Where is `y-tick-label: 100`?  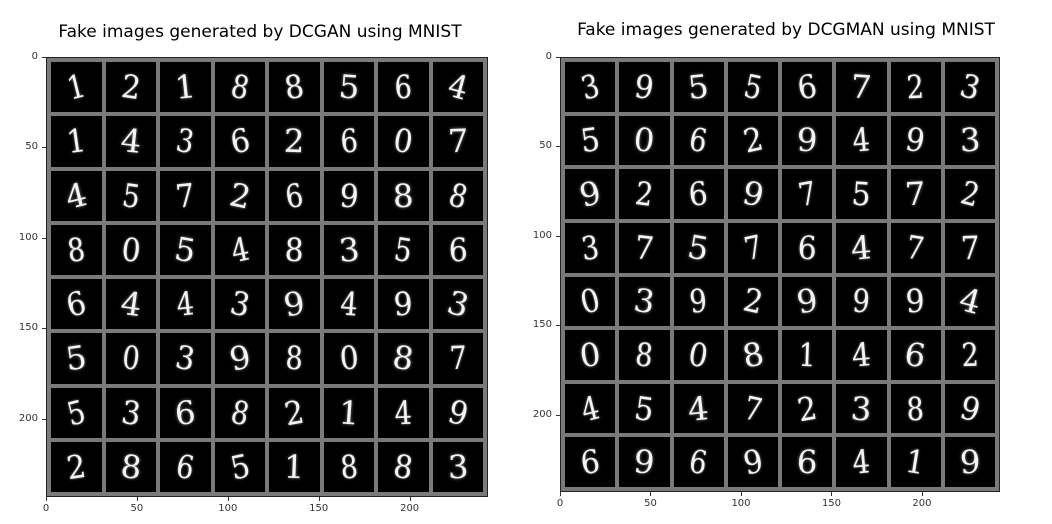 y-tick-label: 100 is located at coordinates (28, 237).